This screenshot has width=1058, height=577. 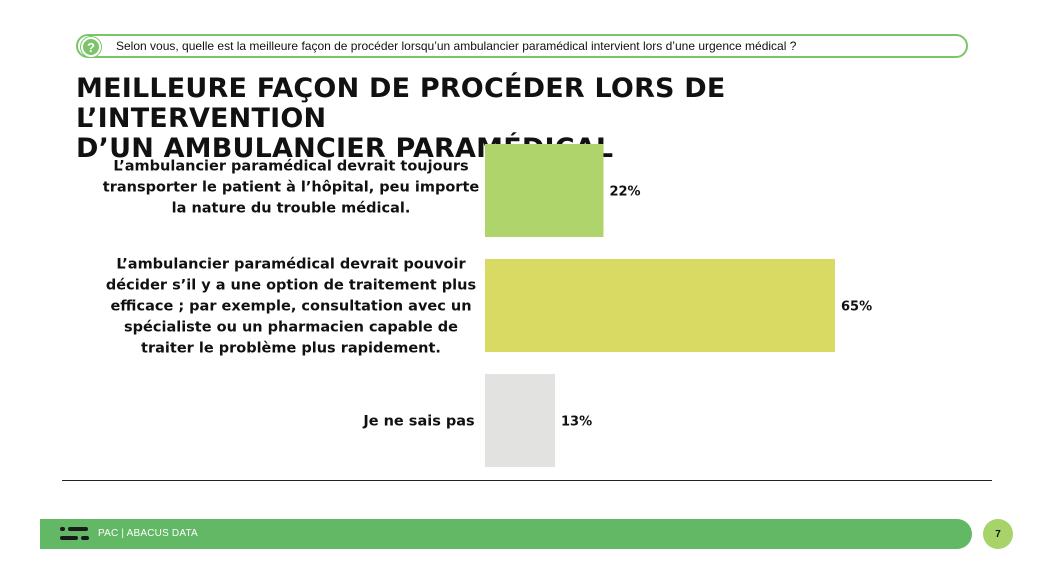 What do you see at coordinates (624, 192) in the screenshot?
I see `value-label-1: 22%` at bounding box center [624, 192].